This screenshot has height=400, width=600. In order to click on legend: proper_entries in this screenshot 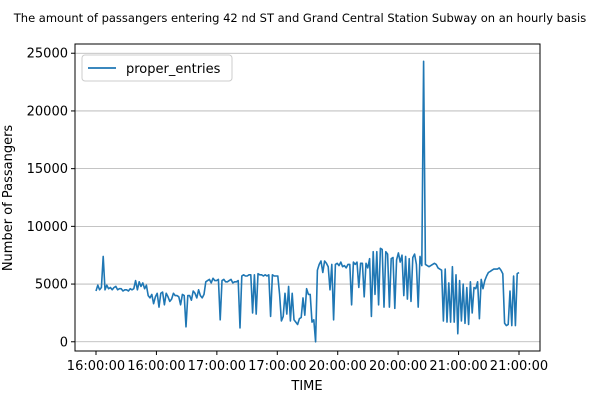, I will do `click(157, 68)`.